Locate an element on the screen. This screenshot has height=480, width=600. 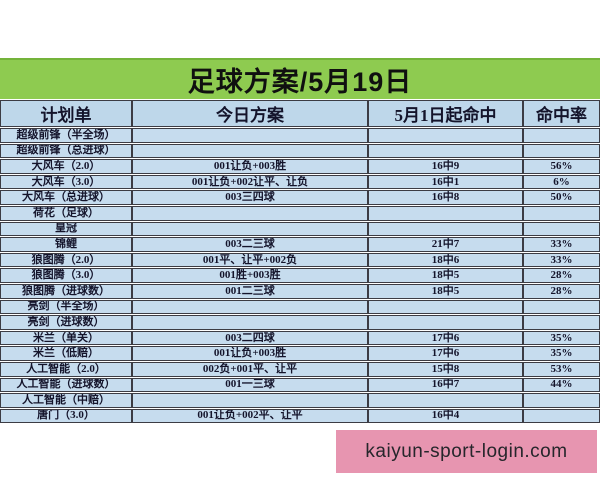
table-row: 大风车（总进球） 003三四球 16中8 50% is located at coordinates (300, 197).